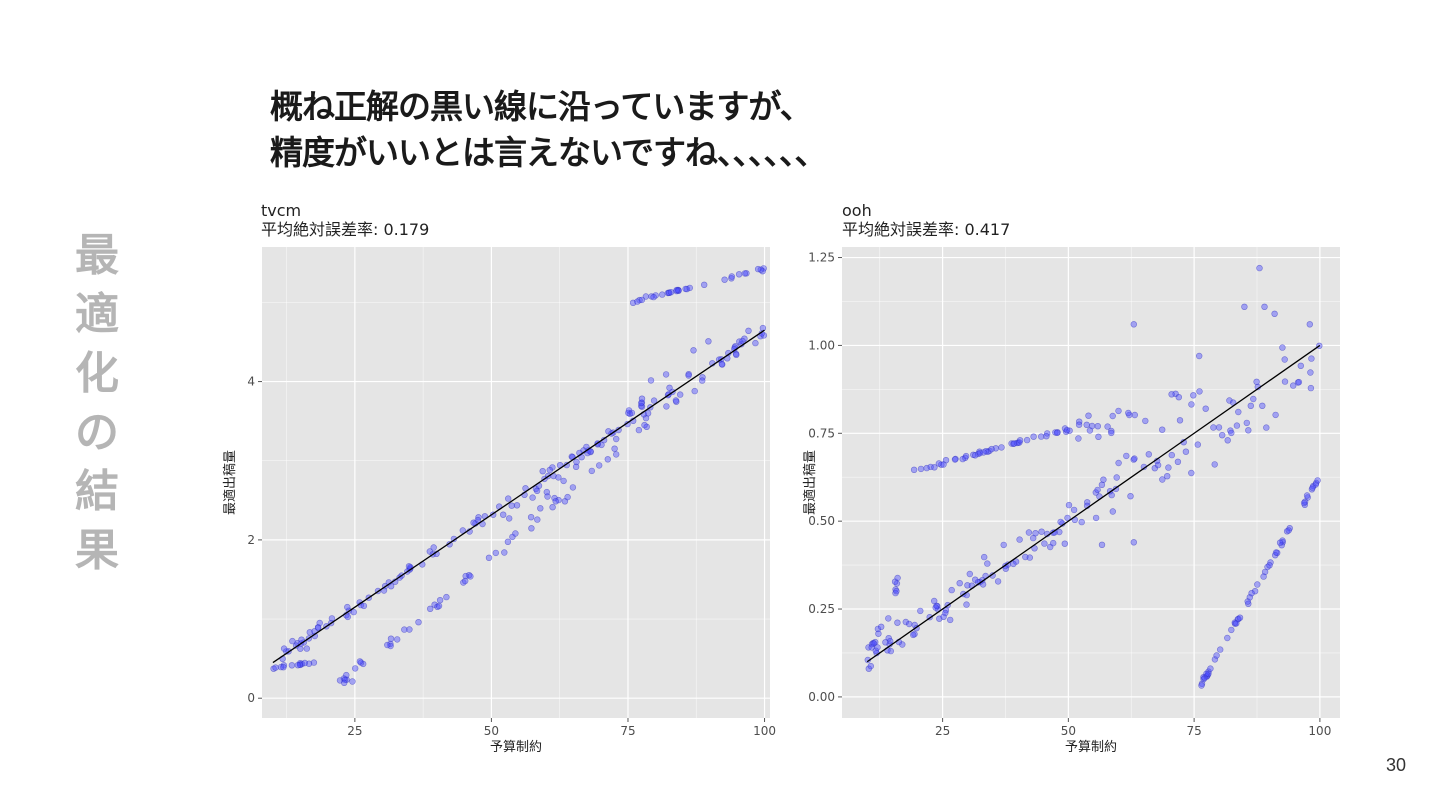  What do you see at coordinates (97, 550) in the screenshot?
I see `side-title-char: 果` at bounding box center [97, 550].